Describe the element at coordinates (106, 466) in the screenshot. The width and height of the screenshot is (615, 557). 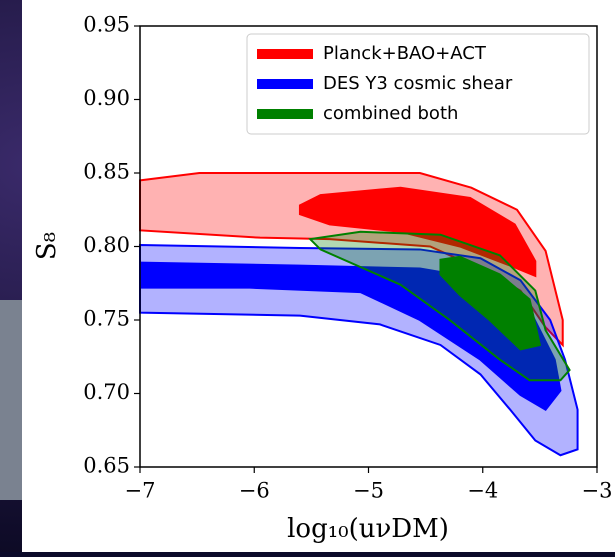
I see `y-tick-label: 0.65` at that location.